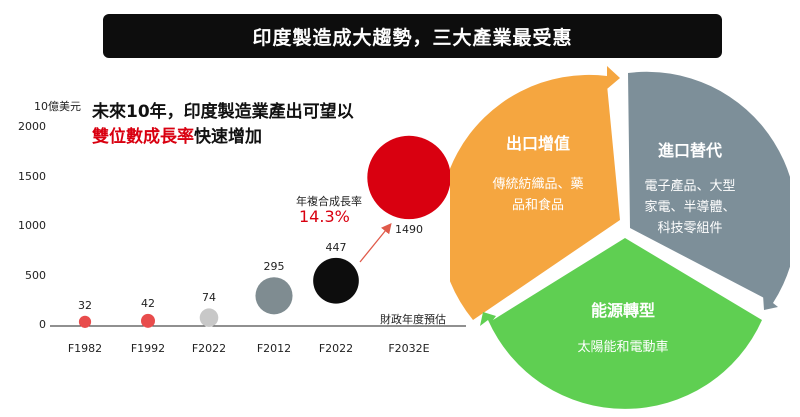 Image resolution: width=800 pixels, height=417 pixels. Describe the element at coordinates (690, 186) in the screenshot. I see `segment-import-line: 電子產品、大型` at that location.